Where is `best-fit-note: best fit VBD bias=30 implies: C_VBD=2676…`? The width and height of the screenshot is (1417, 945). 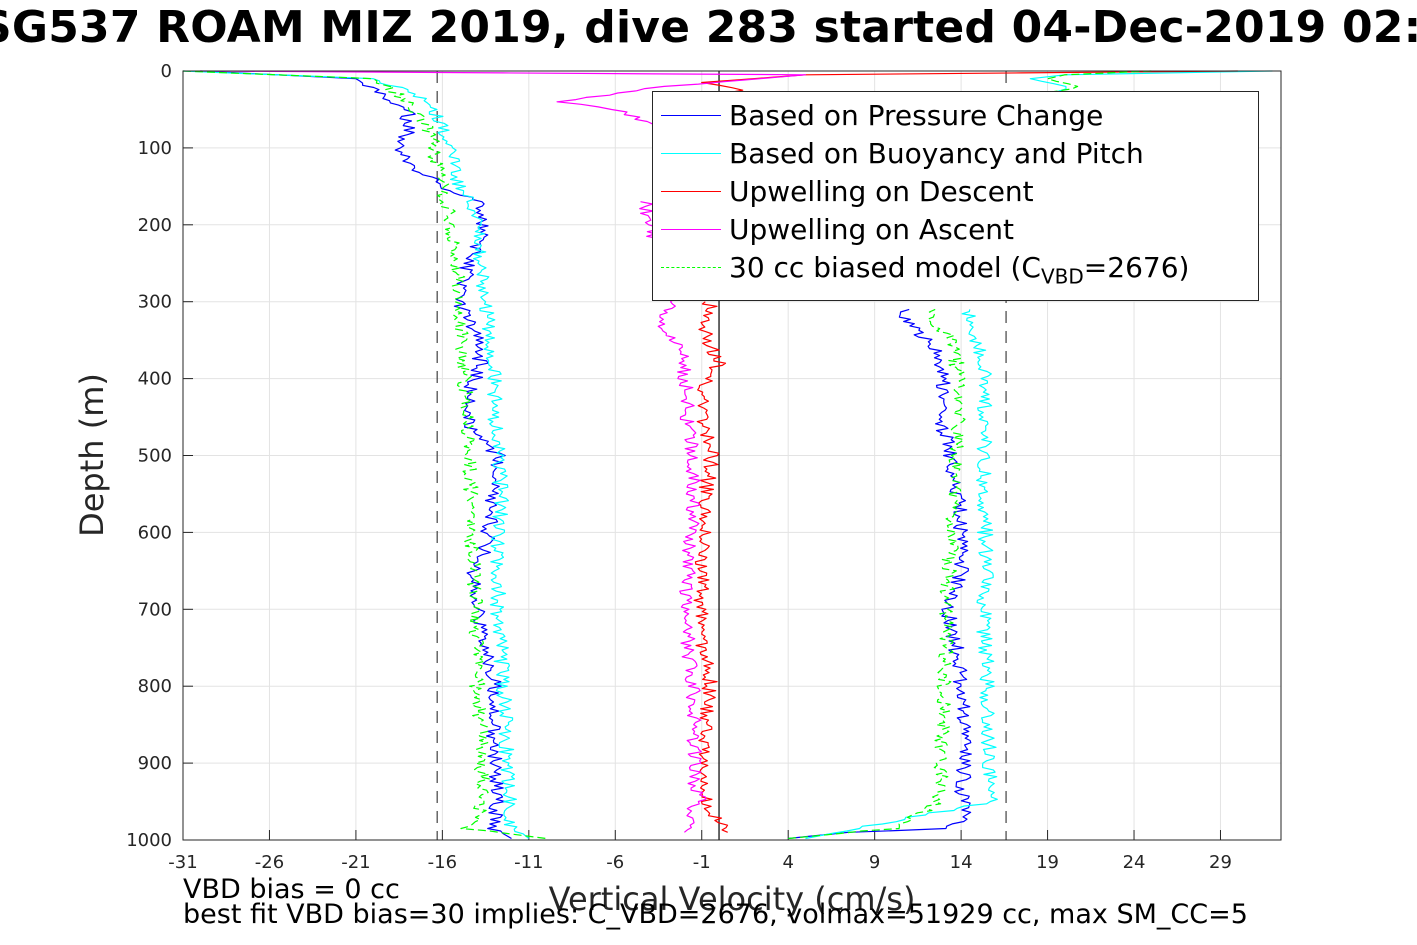
best-fit-note: best fit VBD bias=30 implies: C_VBD=2676… is located at coordinates (715, 914).